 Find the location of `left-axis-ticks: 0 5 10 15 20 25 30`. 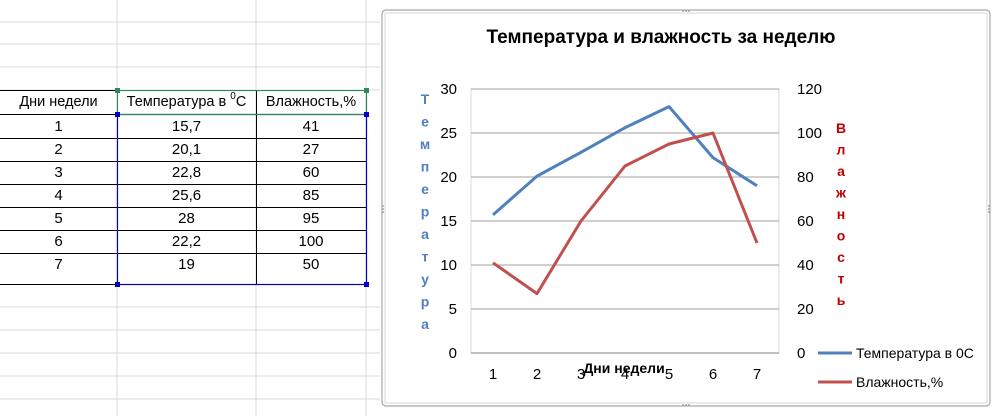

left-axis-ticks: 0 5 10 15 20 25 30 is located at coordinates (448, 221).